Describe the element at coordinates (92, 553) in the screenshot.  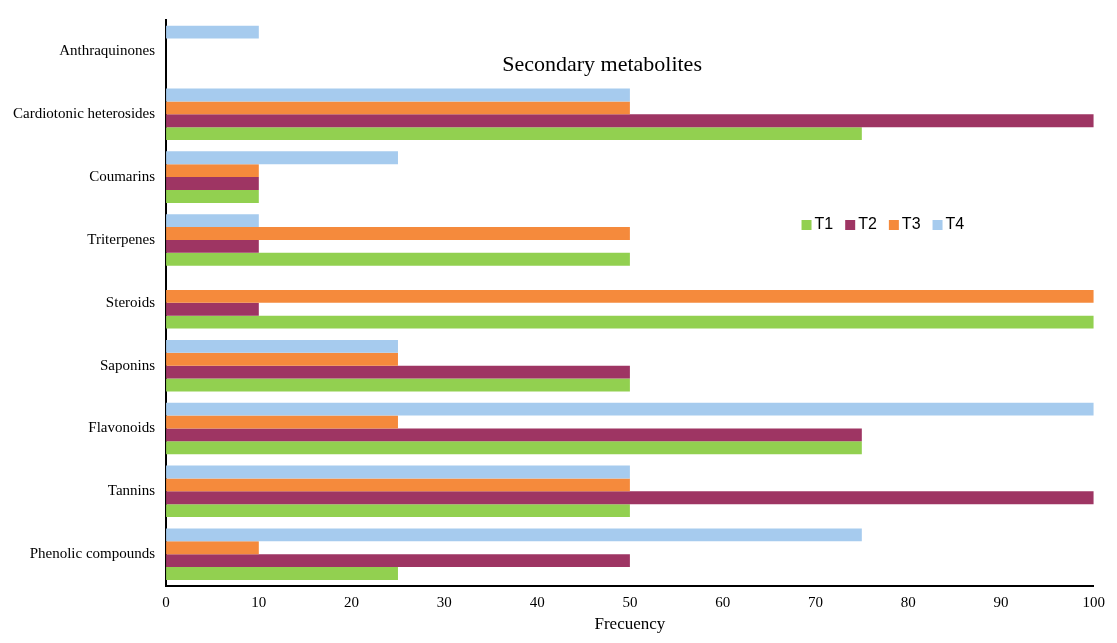
I see `y-tick-label: Phenolic compounds` at that location.